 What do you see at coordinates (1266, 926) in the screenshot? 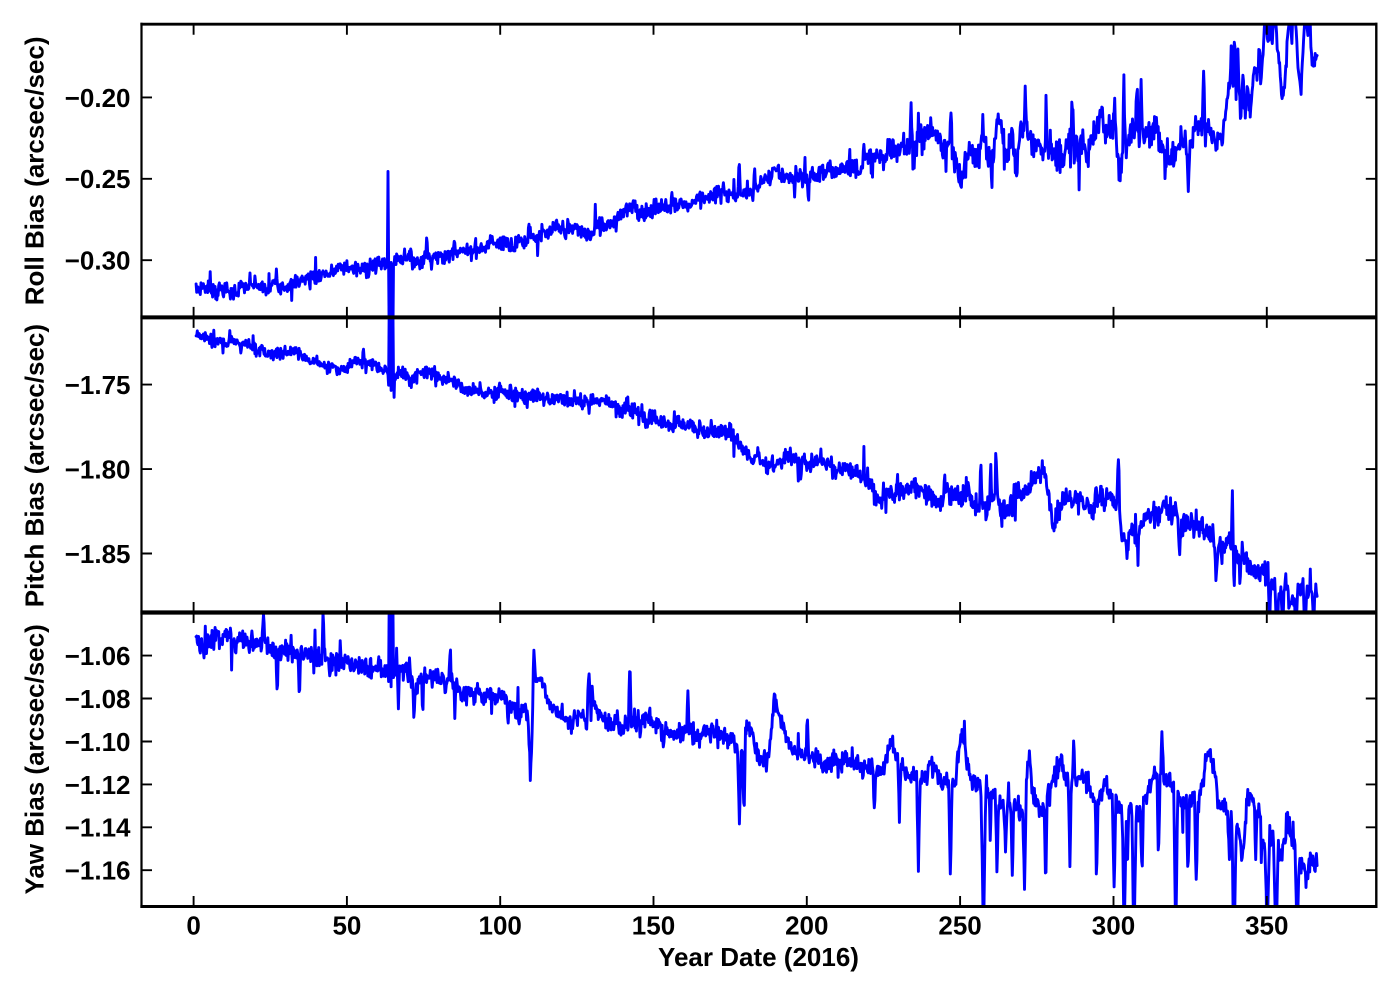
I see `svg-text: 350` at bounding box center [1266, 926].